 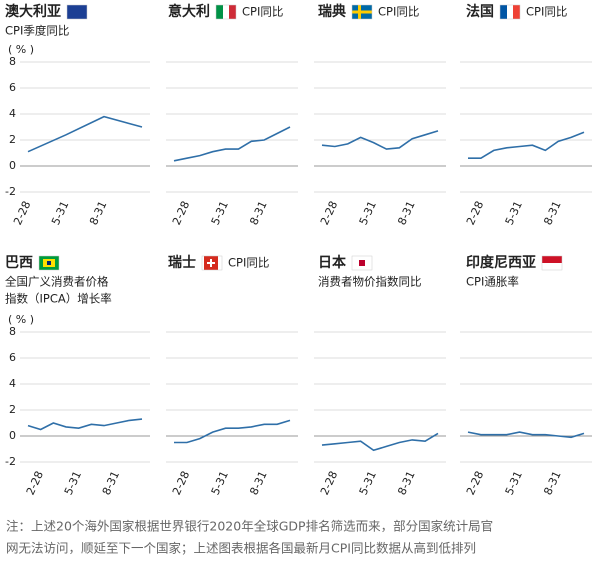 What do you see at coordinates (33, 11) in the screenshot?
I see `panel-title: 澳大利亚` at bounding box center [33, 11].